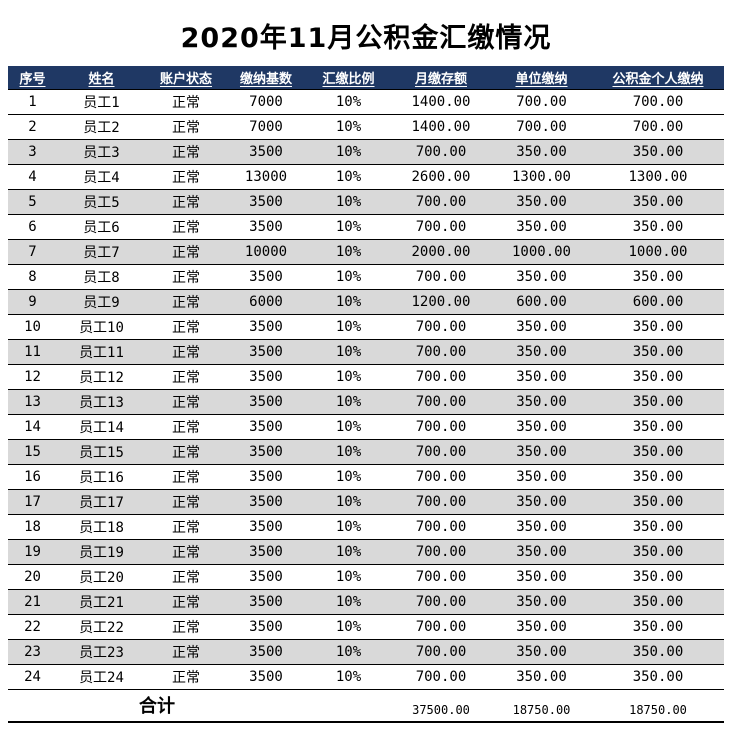 Image resolution: width=732 pixels, height=747 pixels. What do you see at coordinates (32, 527) in the screenshot?
I see `cell-index: 18` at bounding box center [32, 527].